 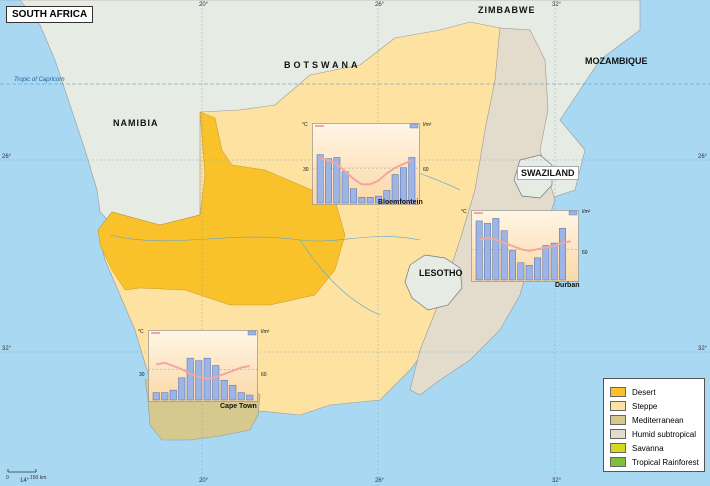 I want to click on lat-label-left-2: 32°, so click(x=7, y=349).